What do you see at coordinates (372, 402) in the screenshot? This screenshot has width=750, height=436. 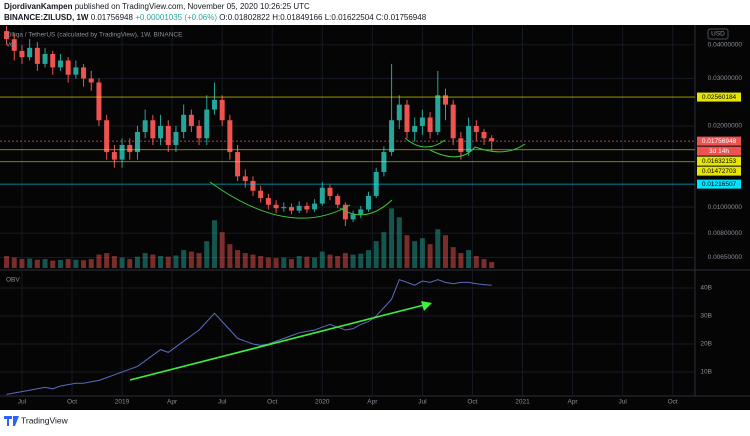 I see `x-tick-label: Apr` at bounding box center [372, 402].